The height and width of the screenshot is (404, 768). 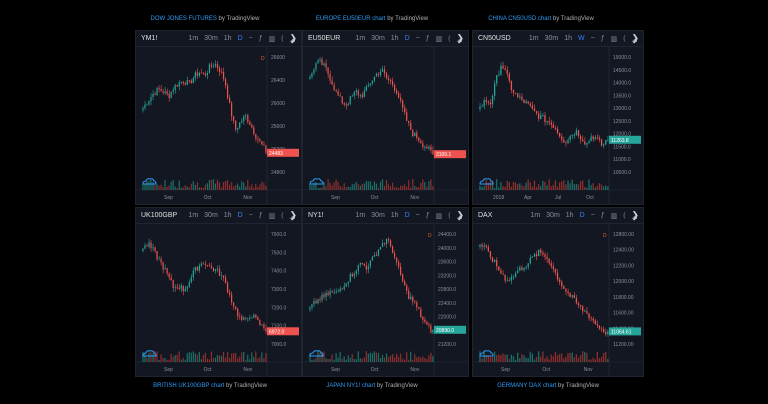 What do you see at coordinates (149, 38) in the screenshot?
I see `symbol-label: YM1!` at bounding box center [149, 38].